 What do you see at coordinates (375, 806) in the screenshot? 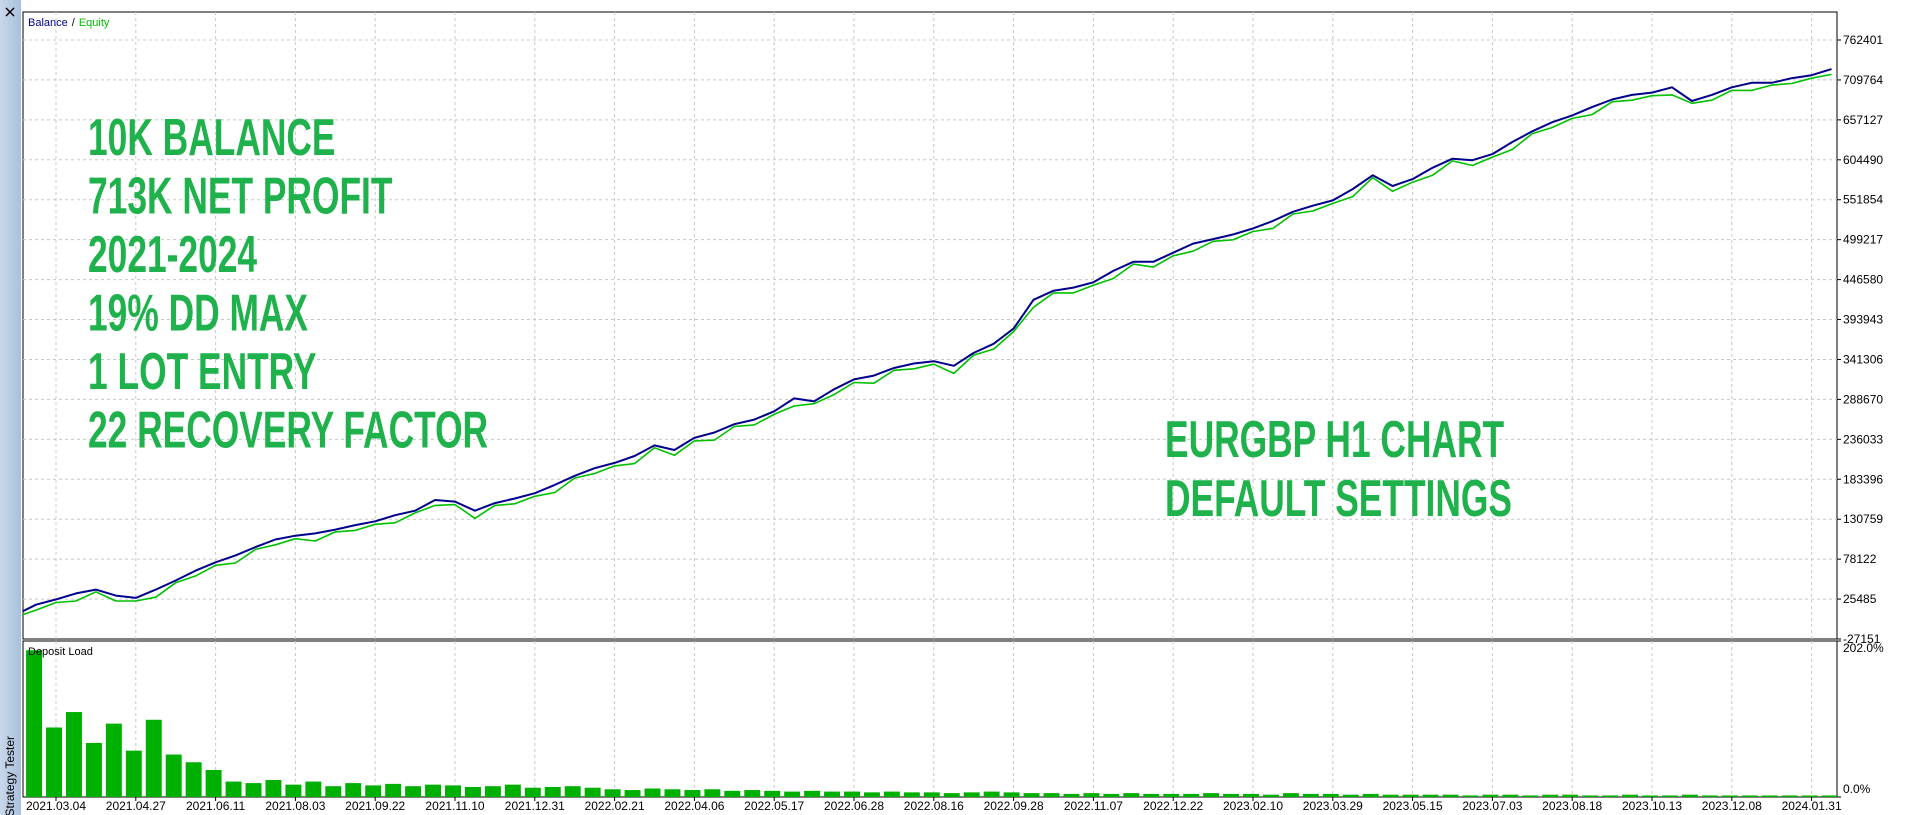
I see `x-tick-label: 2021.09.22` at bounding box center [375, 806].